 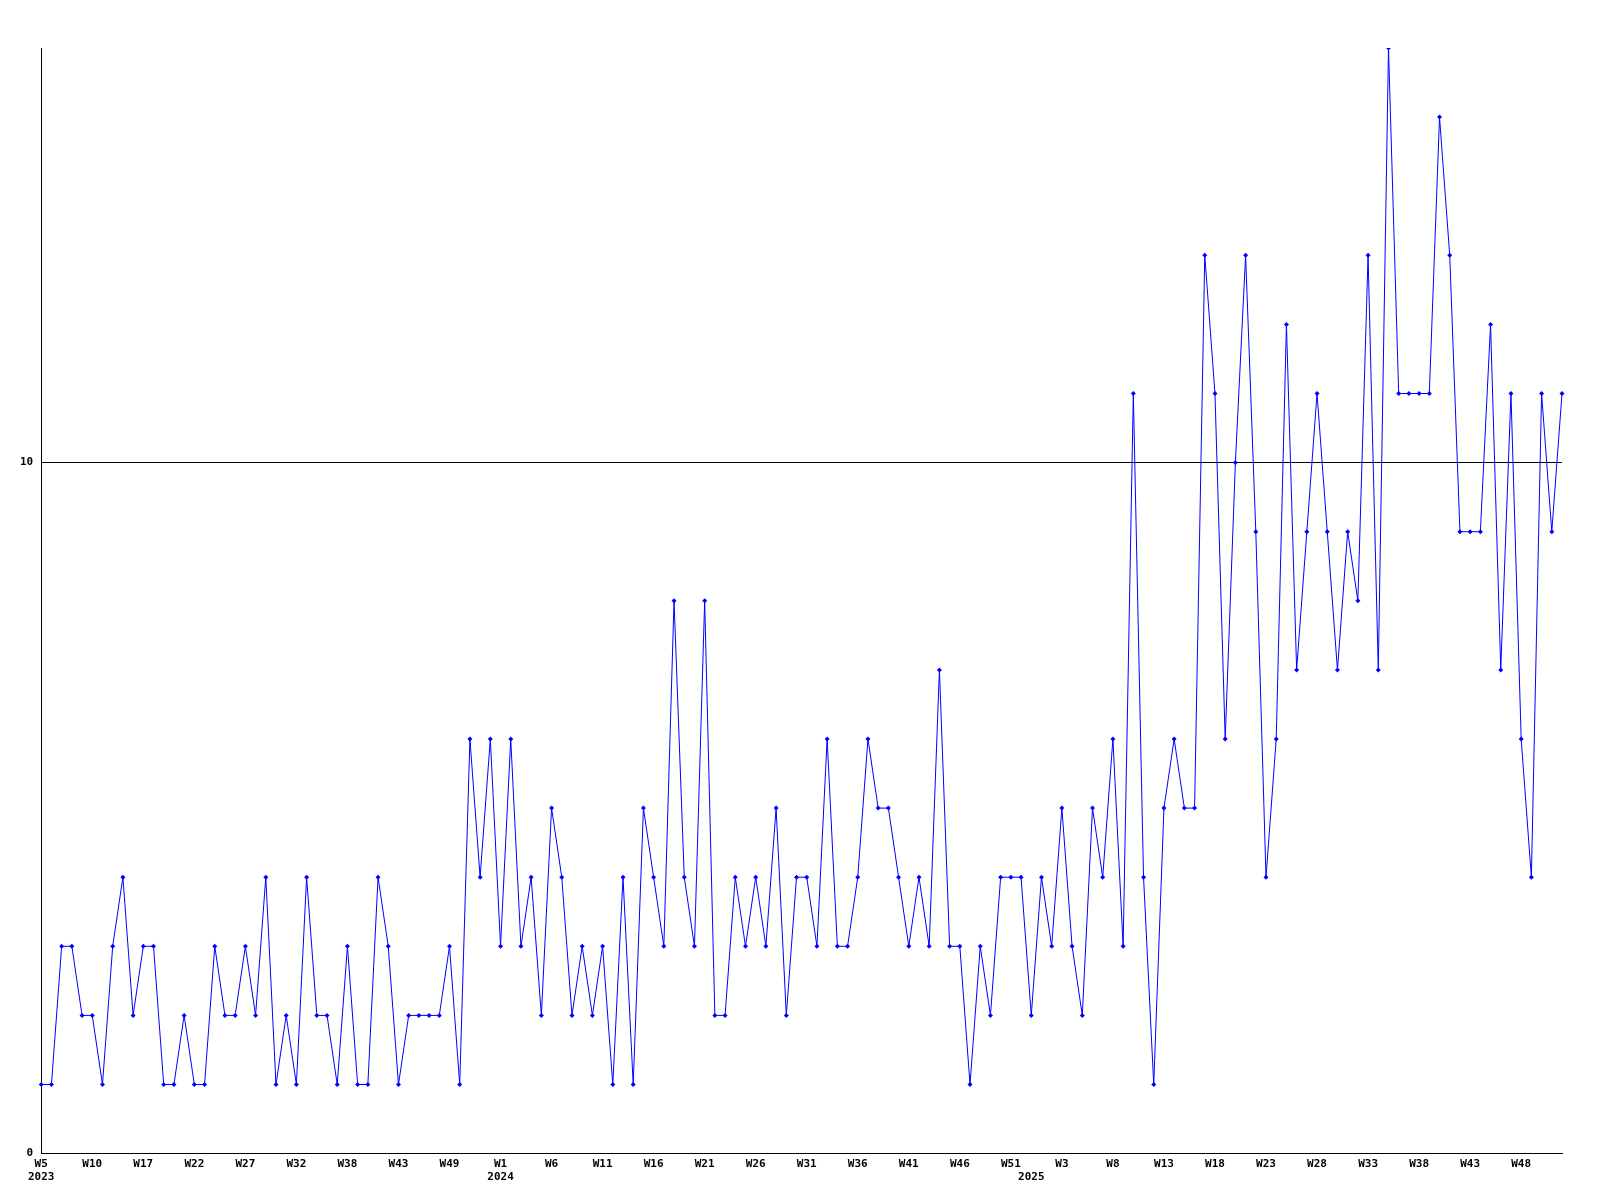 I want to click on x-tick-label: W22, so click(x=194, y=1164).